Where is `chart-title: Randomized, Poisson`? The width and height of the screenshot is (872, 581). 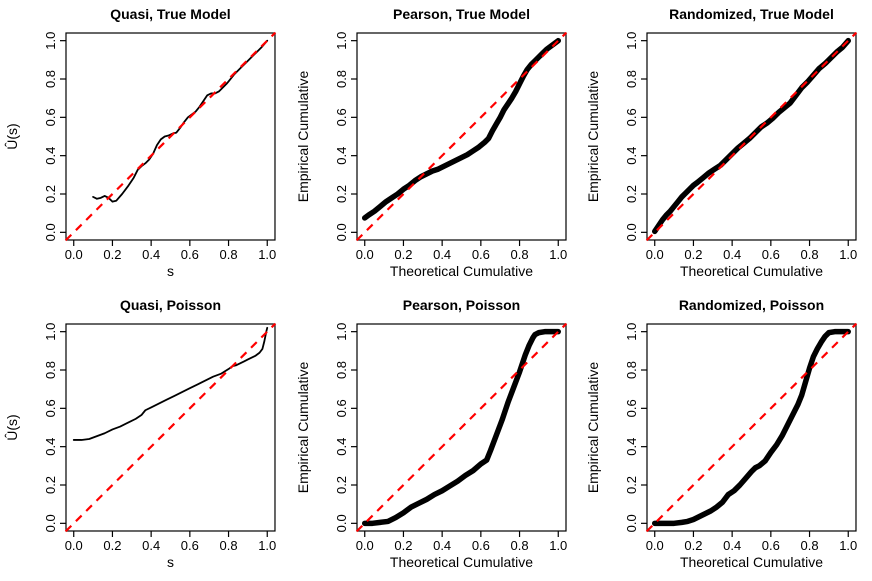
chart-title: Randomized, Poisson is located at coordinates (751, 305).